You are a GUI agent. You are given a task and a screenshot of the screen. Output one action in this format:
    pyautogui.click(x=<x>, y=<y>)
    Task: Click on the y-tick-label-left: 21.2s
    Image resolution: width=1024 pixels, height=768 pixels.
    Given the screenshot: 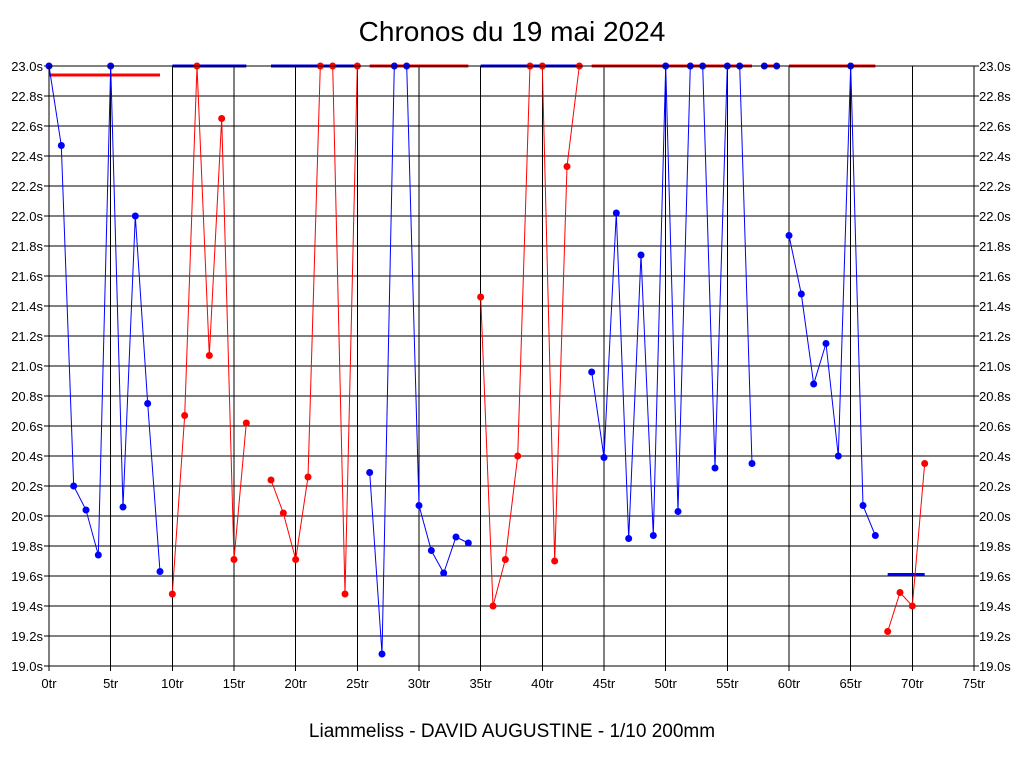 What is the action you would take?
    pyautogui.click(x=27, y=336)
    